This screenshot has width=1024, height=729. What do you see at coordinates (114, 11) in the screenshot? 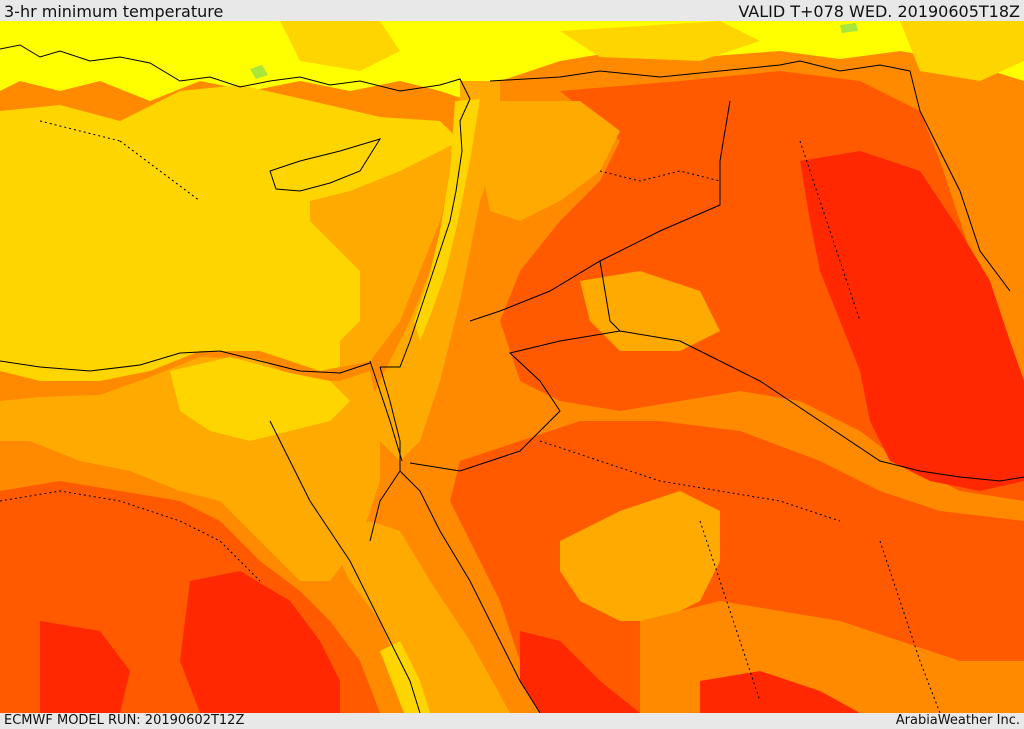
I see `map-title: 3-hr minimum temperature` at bounding box center [114, 11].